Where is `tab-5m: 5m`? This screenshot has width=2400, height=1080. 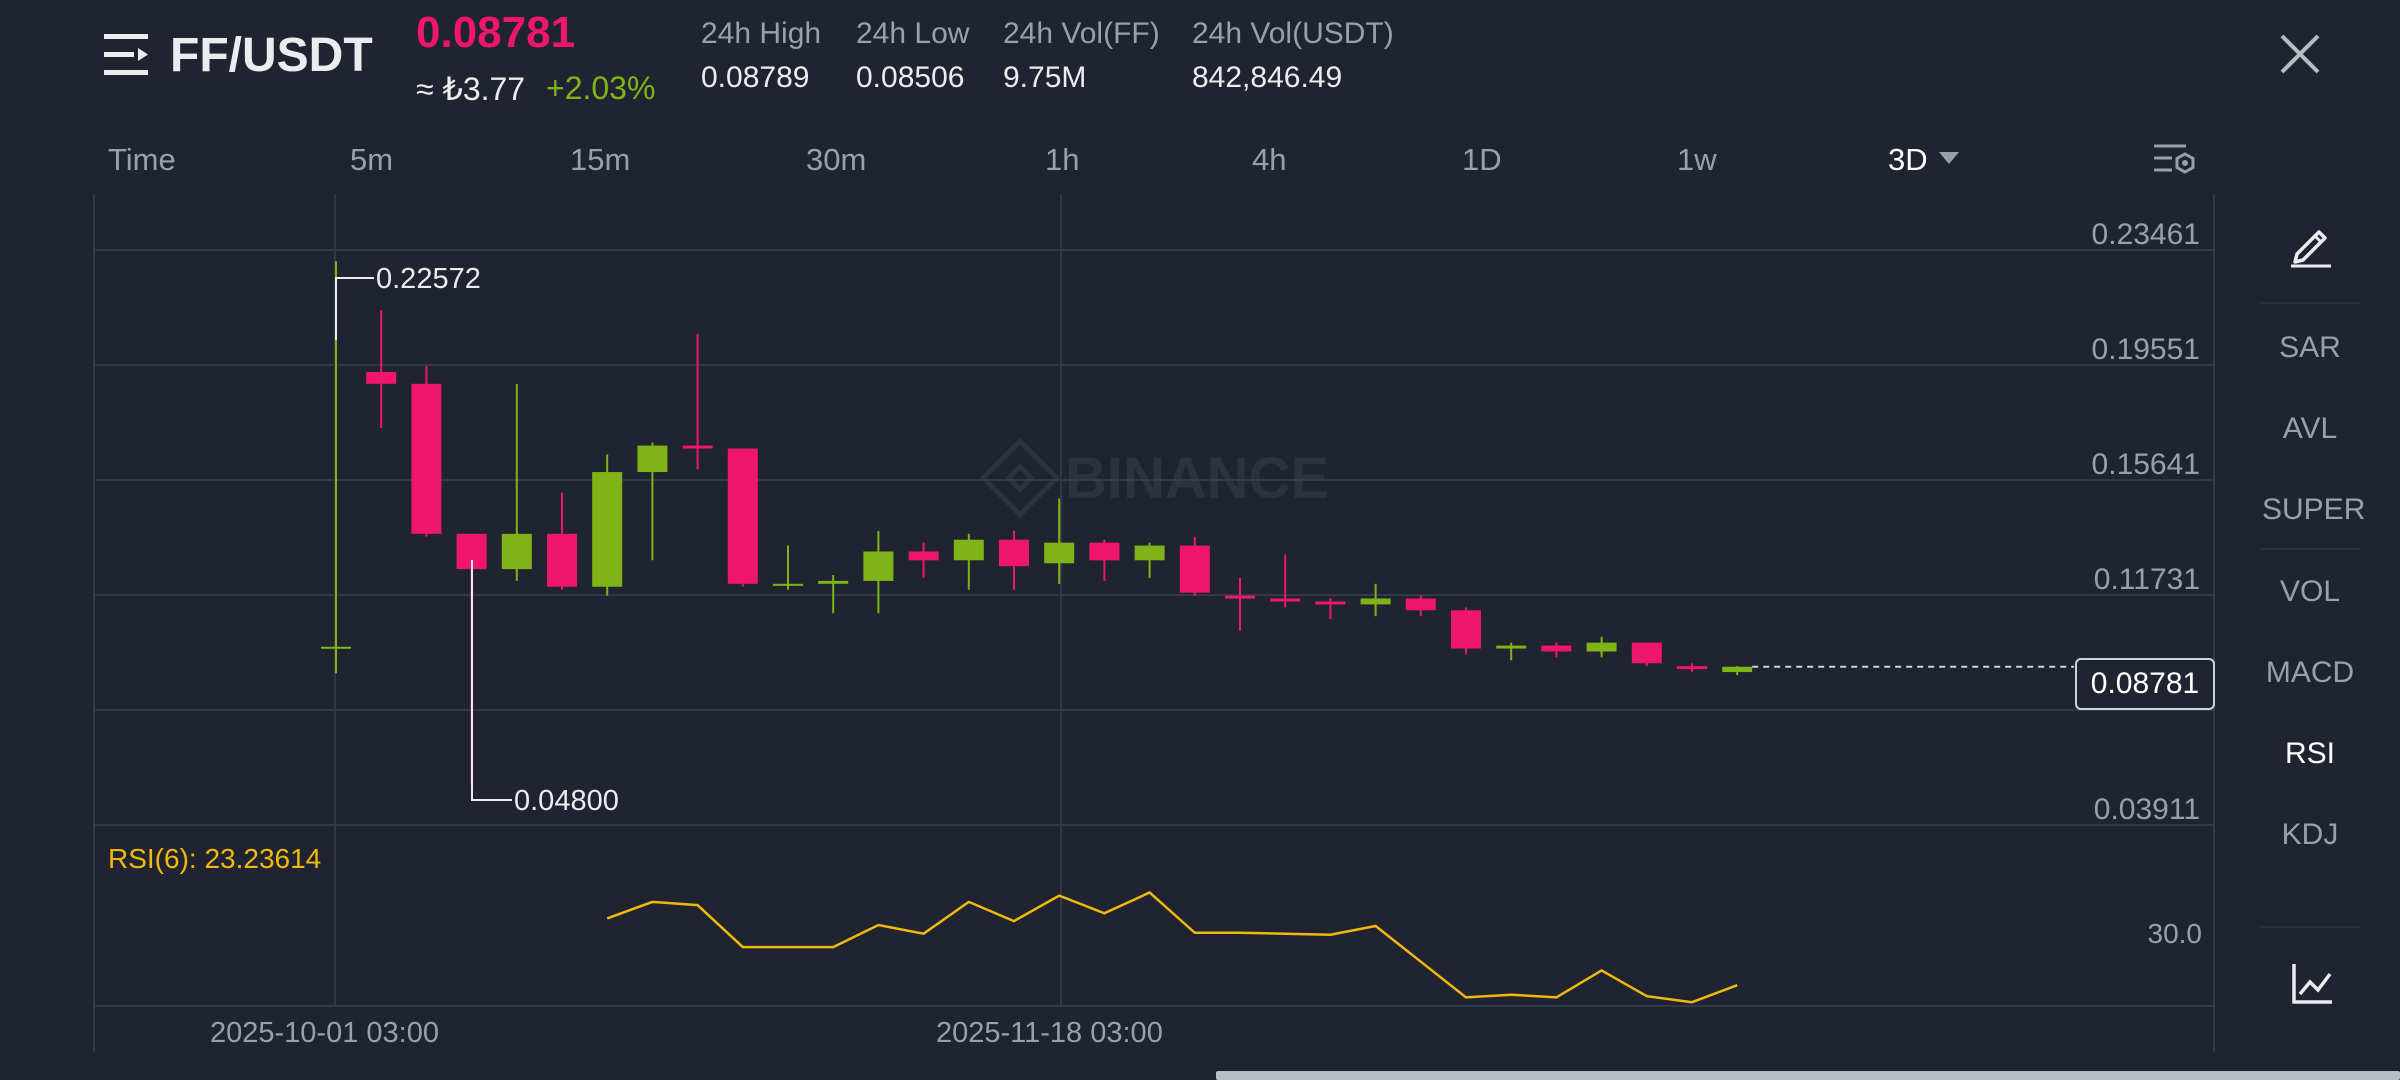 tab-5m: 5m is located at coordinates (372, 159).